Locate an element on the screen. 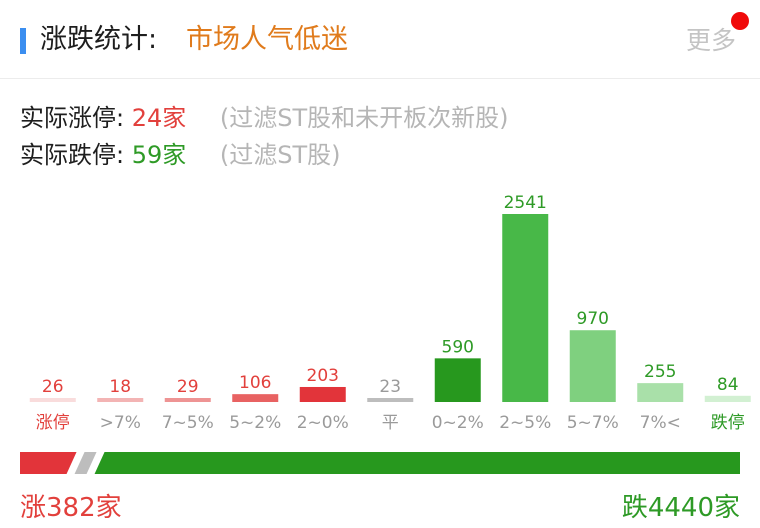  bar-value-label: 203 is located at coordinates (323, 376).